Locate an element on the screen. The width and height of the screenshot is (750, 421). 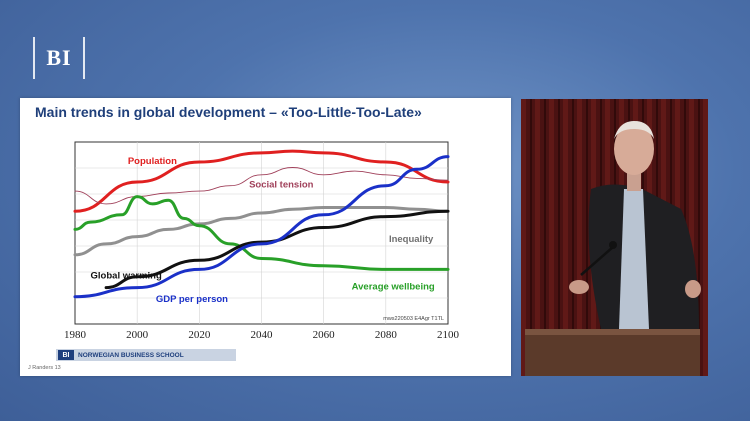
chart-code: mws220503 E4Agr T1TL is located at coordinates (413, 319).